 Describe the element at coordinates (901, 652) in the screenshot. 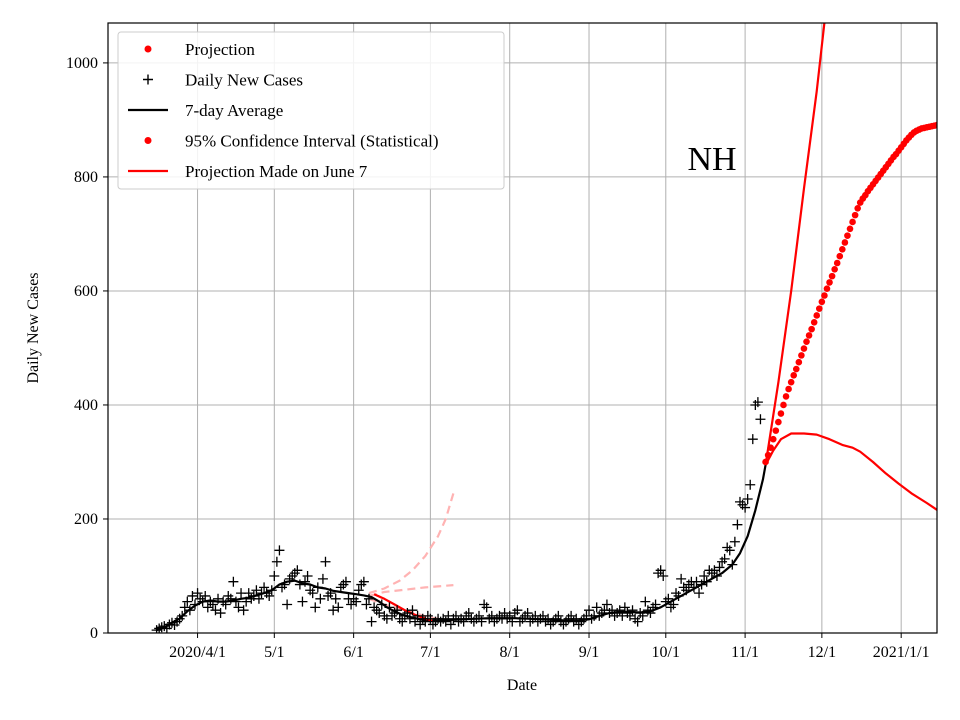

I see `x-tick-label: 2021/1/1` at that location.